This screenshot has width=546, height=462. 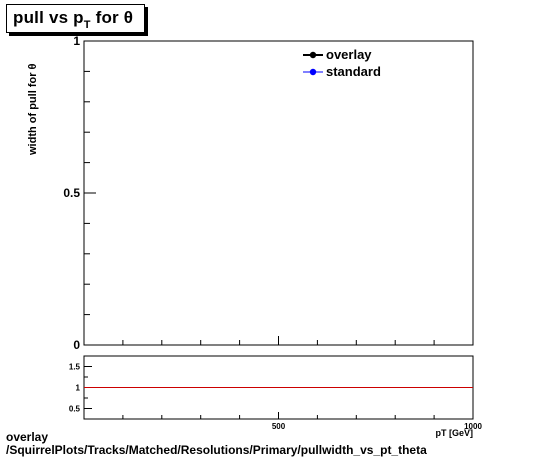 What do you see at coordinates (455, 433) in the screenshot?
I see `x-axis-title: pT [GeV]` at bounding box center [455, 433].